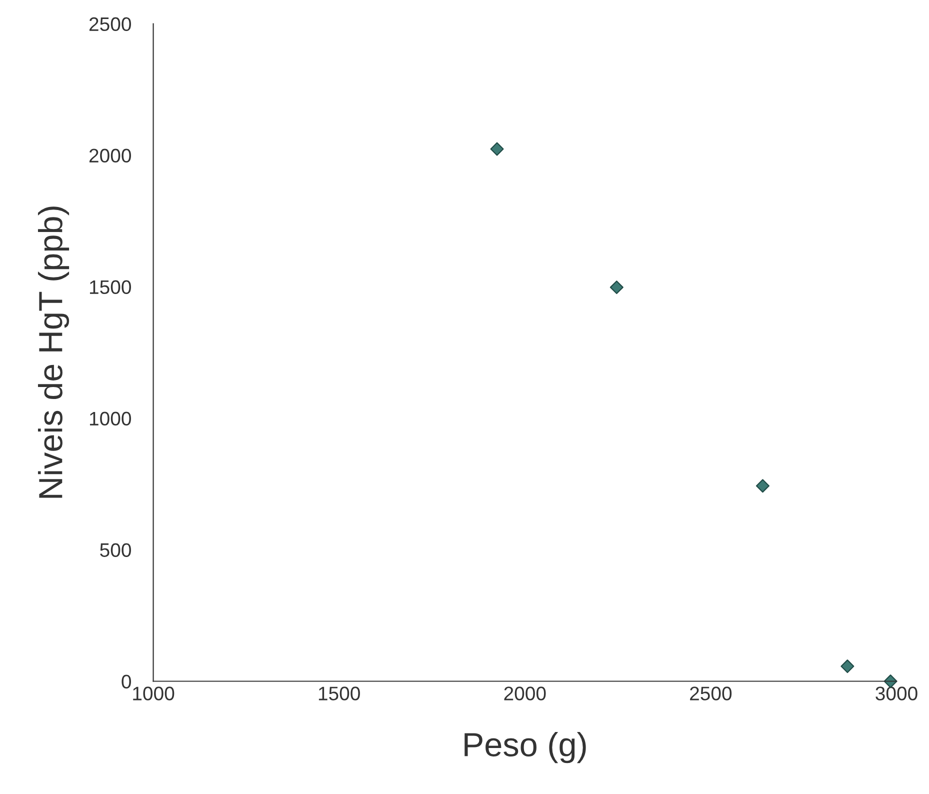  Describe the element at coordinates (711, 693) in the screenshot. I see `x-tick-label: 2500` at that location.